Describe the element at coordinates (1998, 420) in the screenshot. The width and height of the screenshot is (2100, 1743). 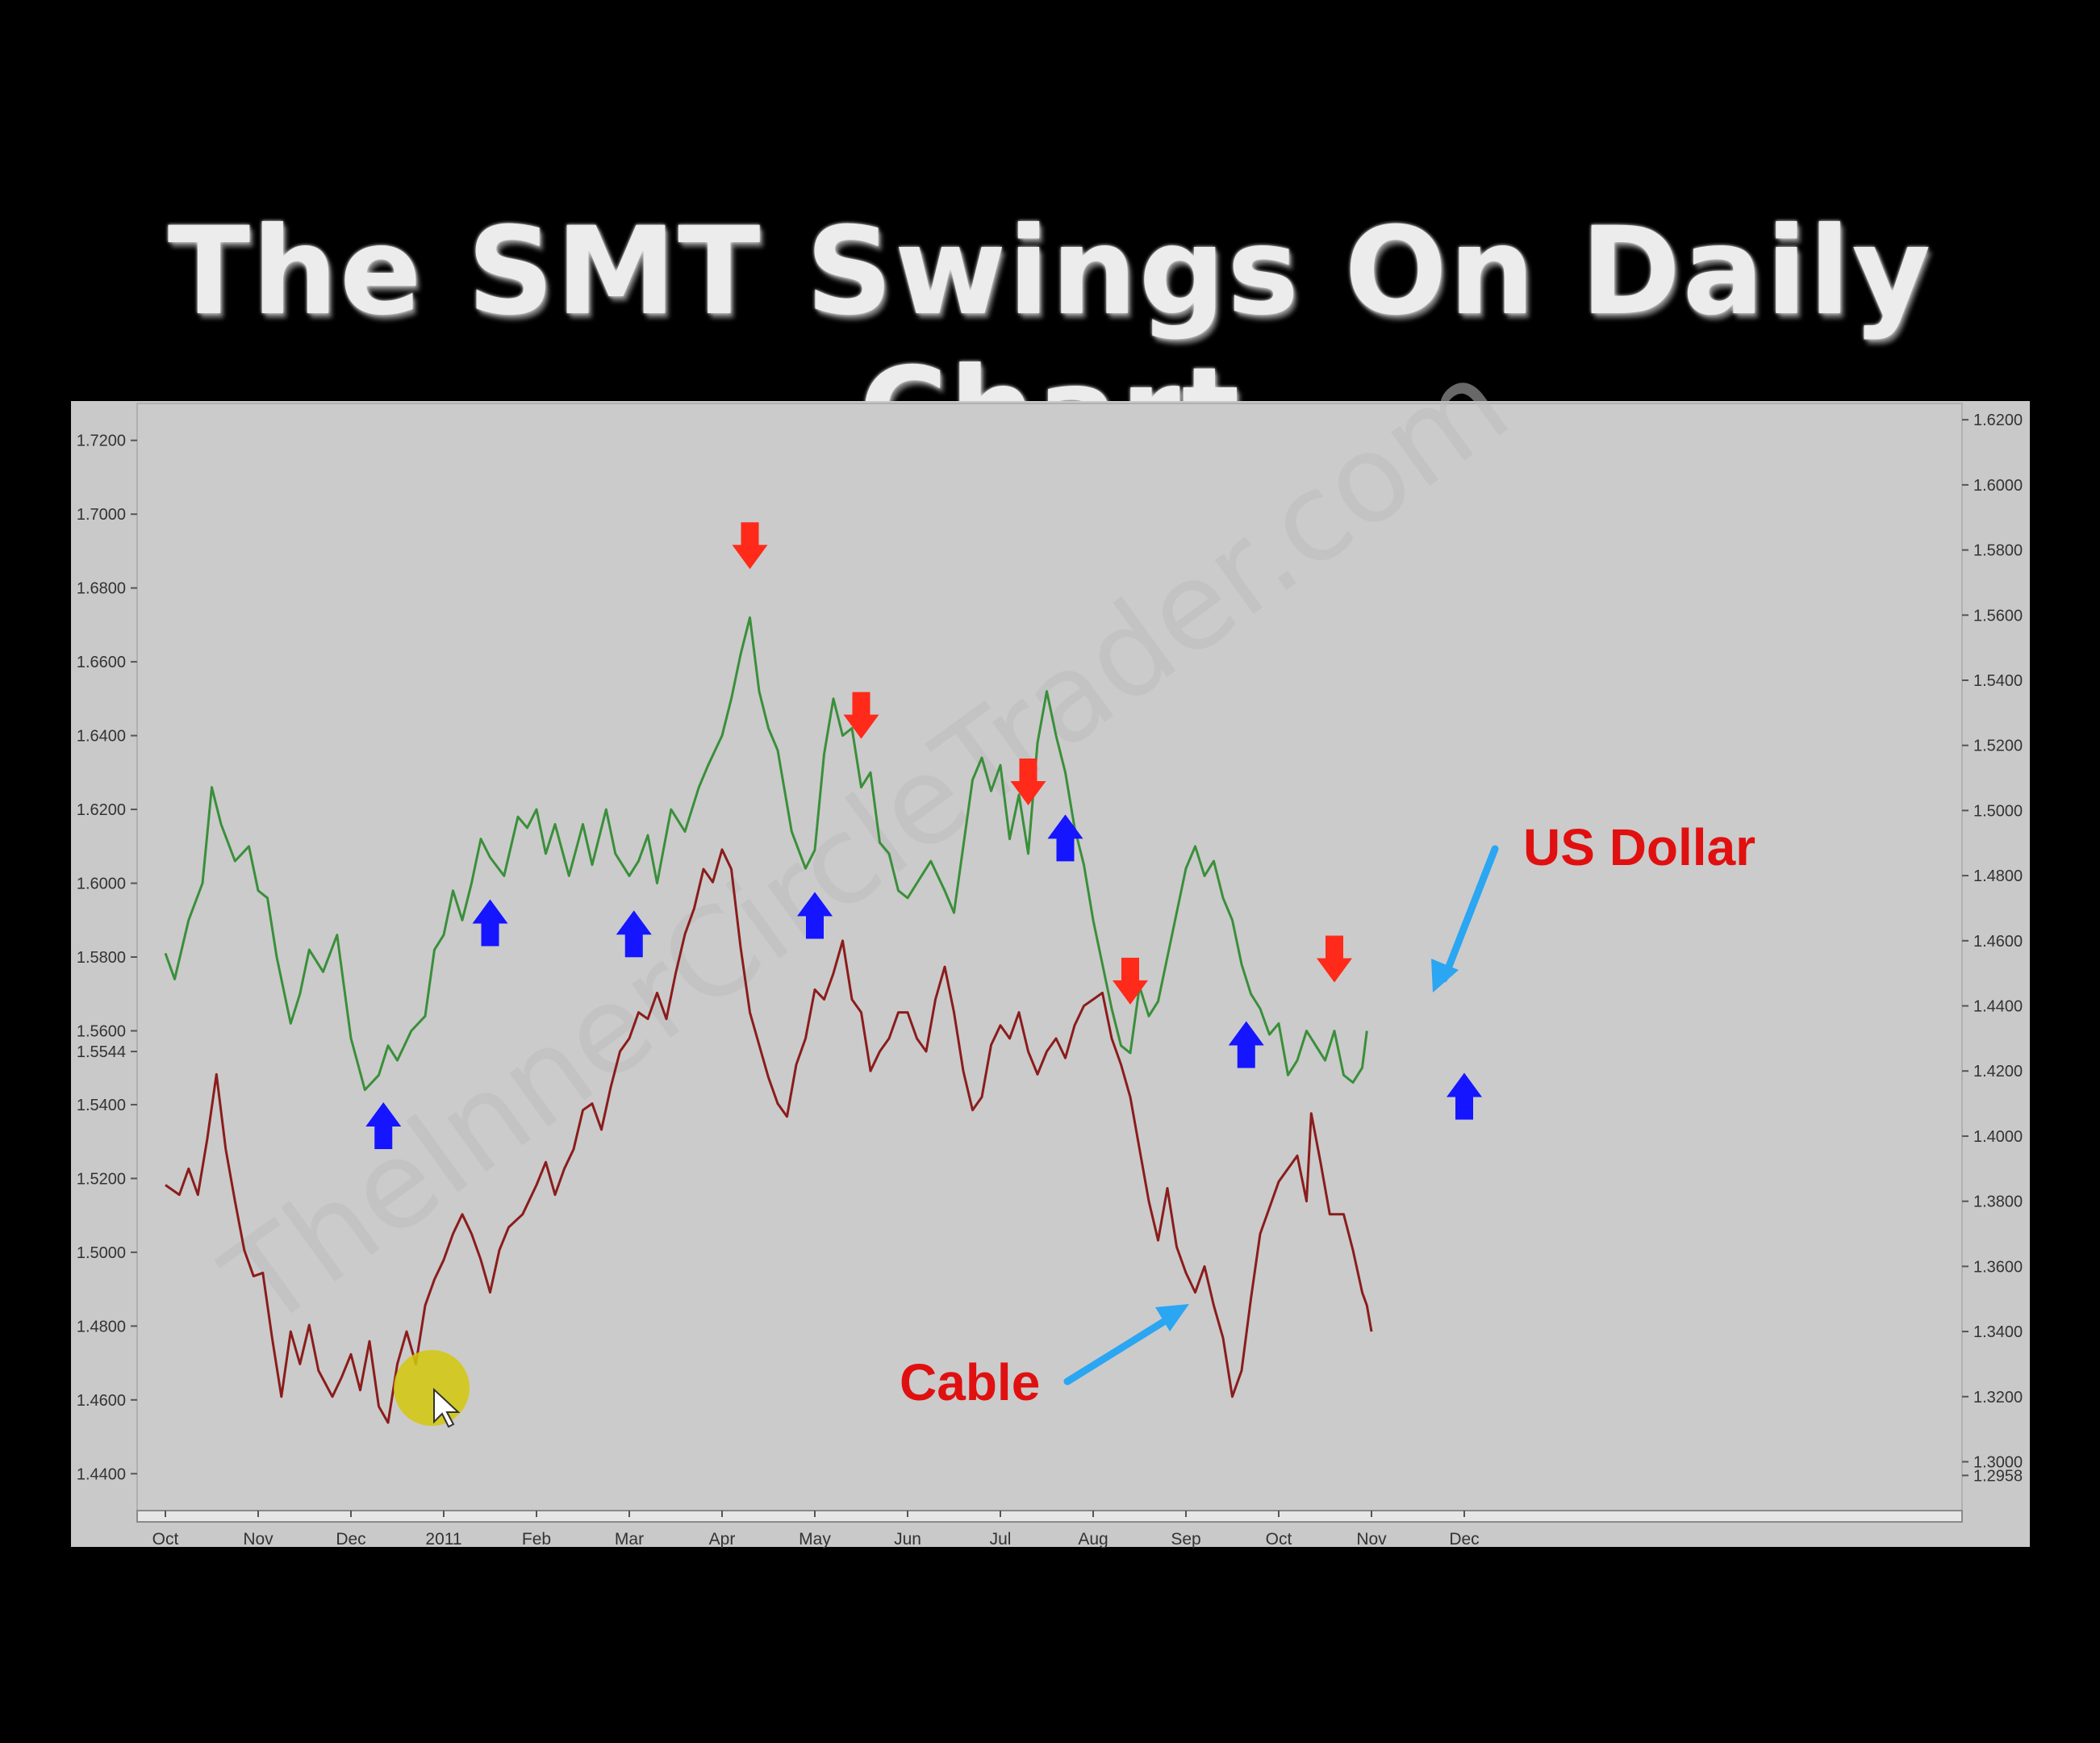
I see `right-tick-label: 1.6200` at that location.